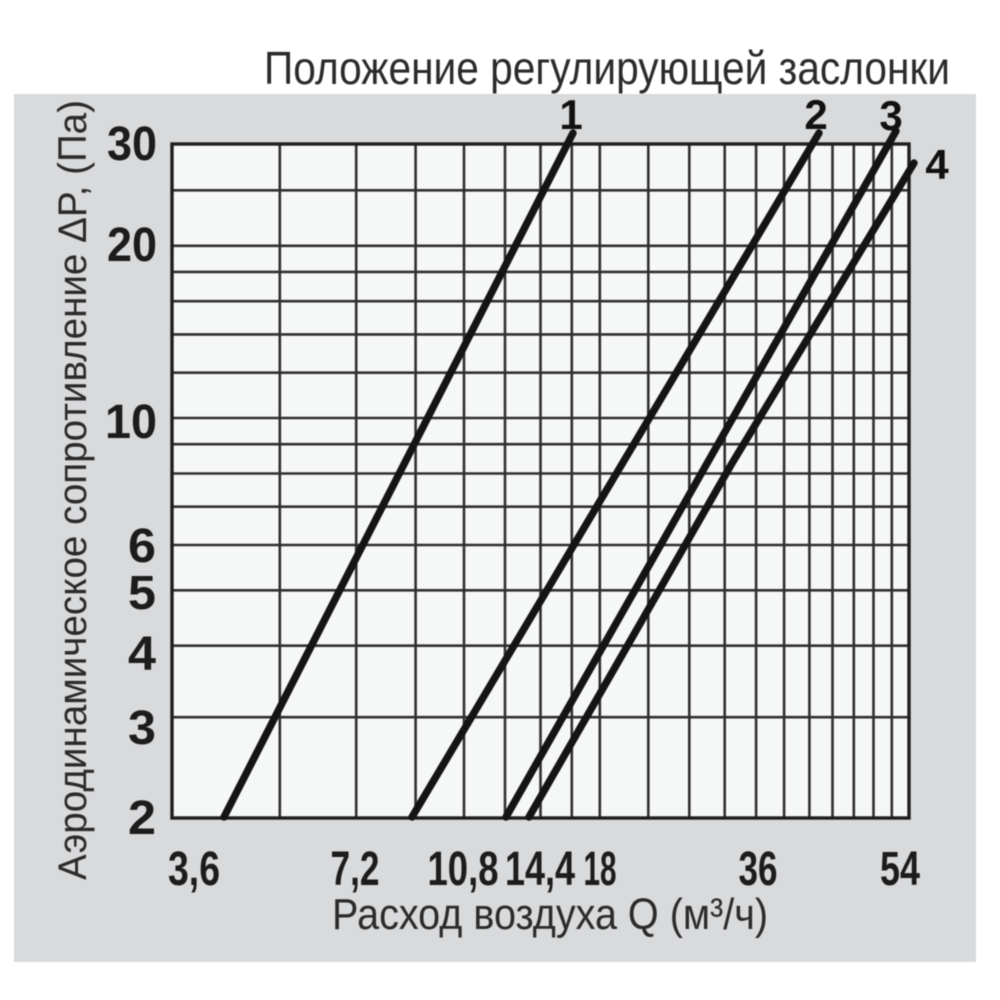 This screenshot has height=1000, width=1000. What do you see at coordinates (463, 869) in the screenshot?
I see `svg-text: 10,8` at bounding box center [463, 869].